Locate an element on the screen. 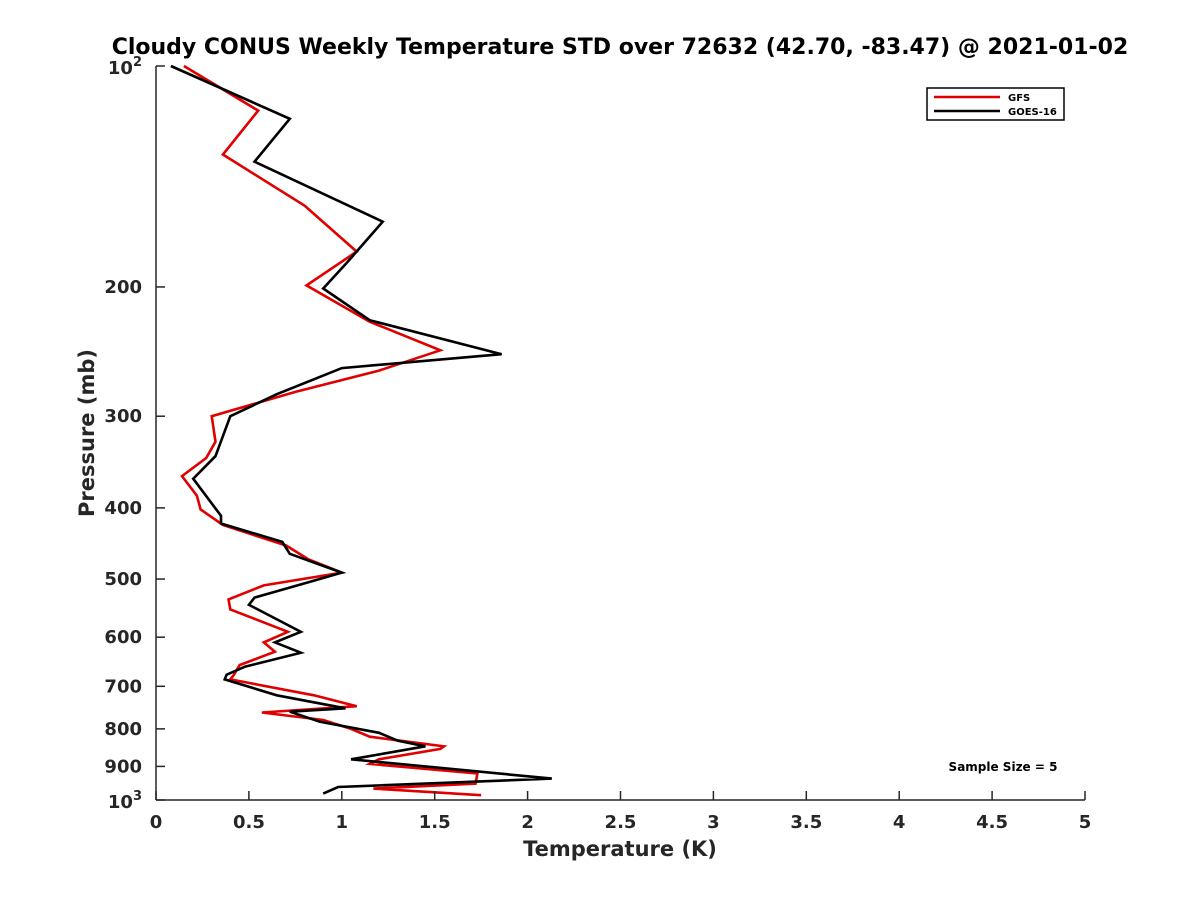  y-tick-label: 10² is located at coordinates (125, 67).